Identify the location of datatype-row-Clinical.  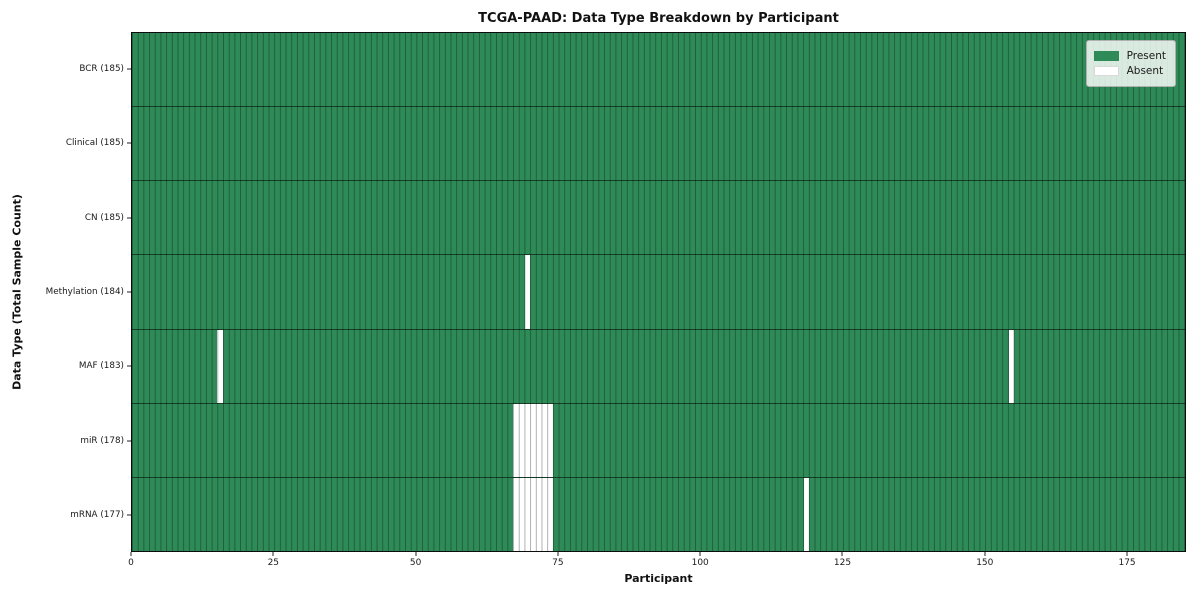
(658, 144).